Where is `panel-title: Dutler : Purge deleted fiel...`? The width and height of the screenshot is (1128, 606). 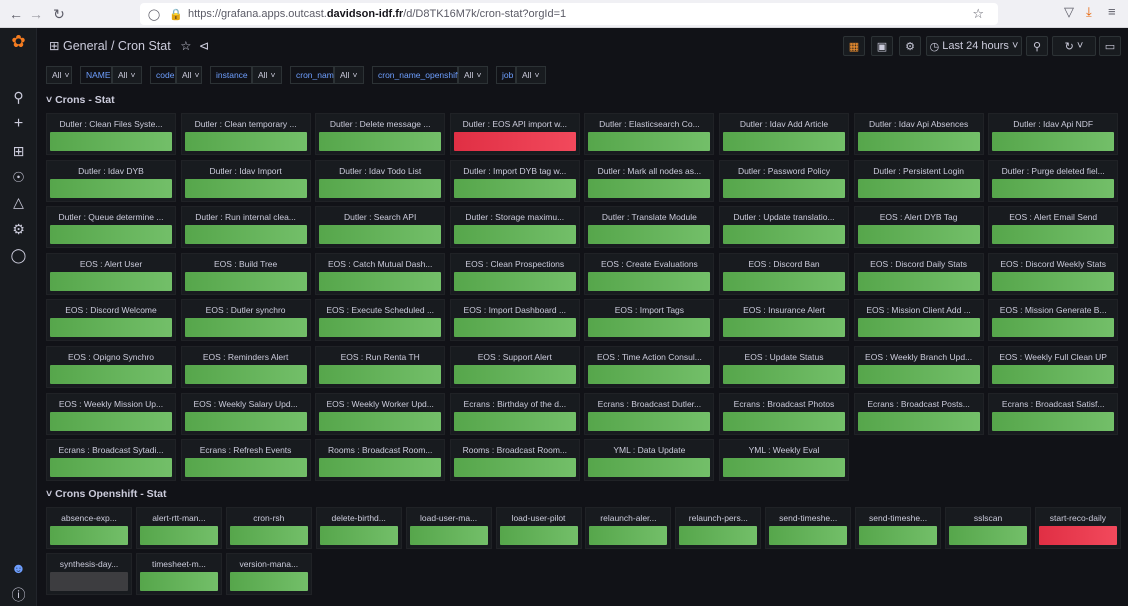 panel-title: Dutler : Purge deleted fiel... is located at coordinates (1053, 170).